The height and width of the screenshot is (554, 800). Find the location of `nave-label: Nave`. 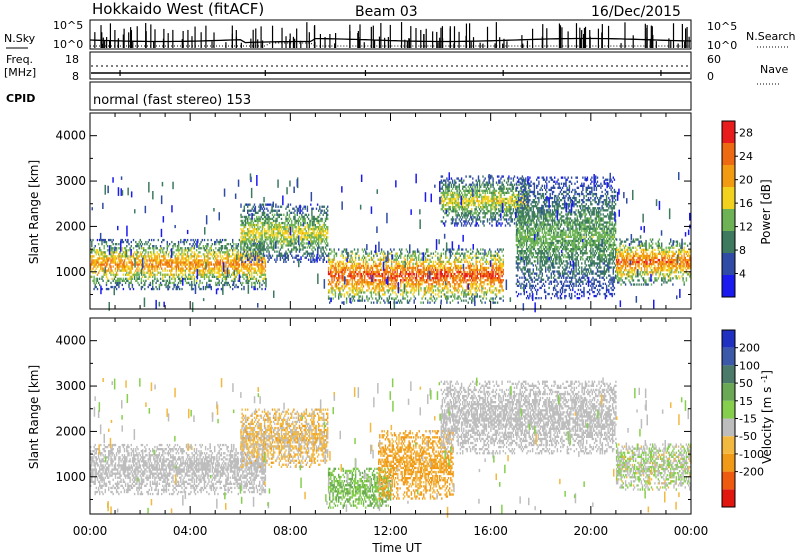

nave-label: Nave is located at coordinates (774, 69).